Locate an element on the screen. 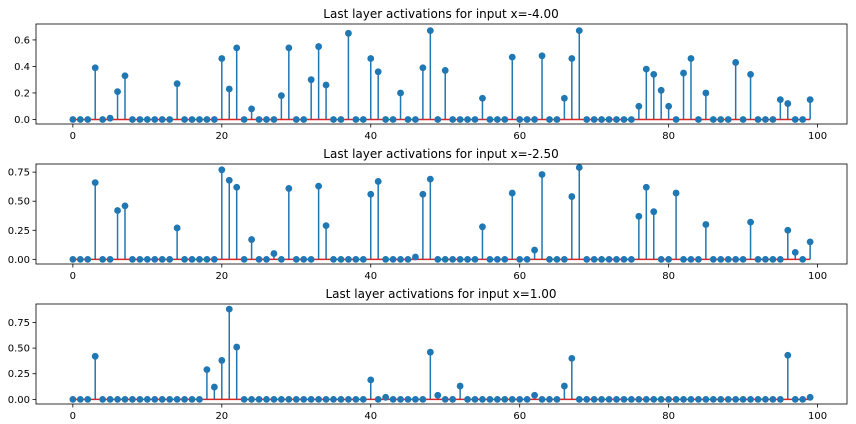 The image size is (856, 424). y-tick-label: 0.25 is located at coordinates (19, 231).